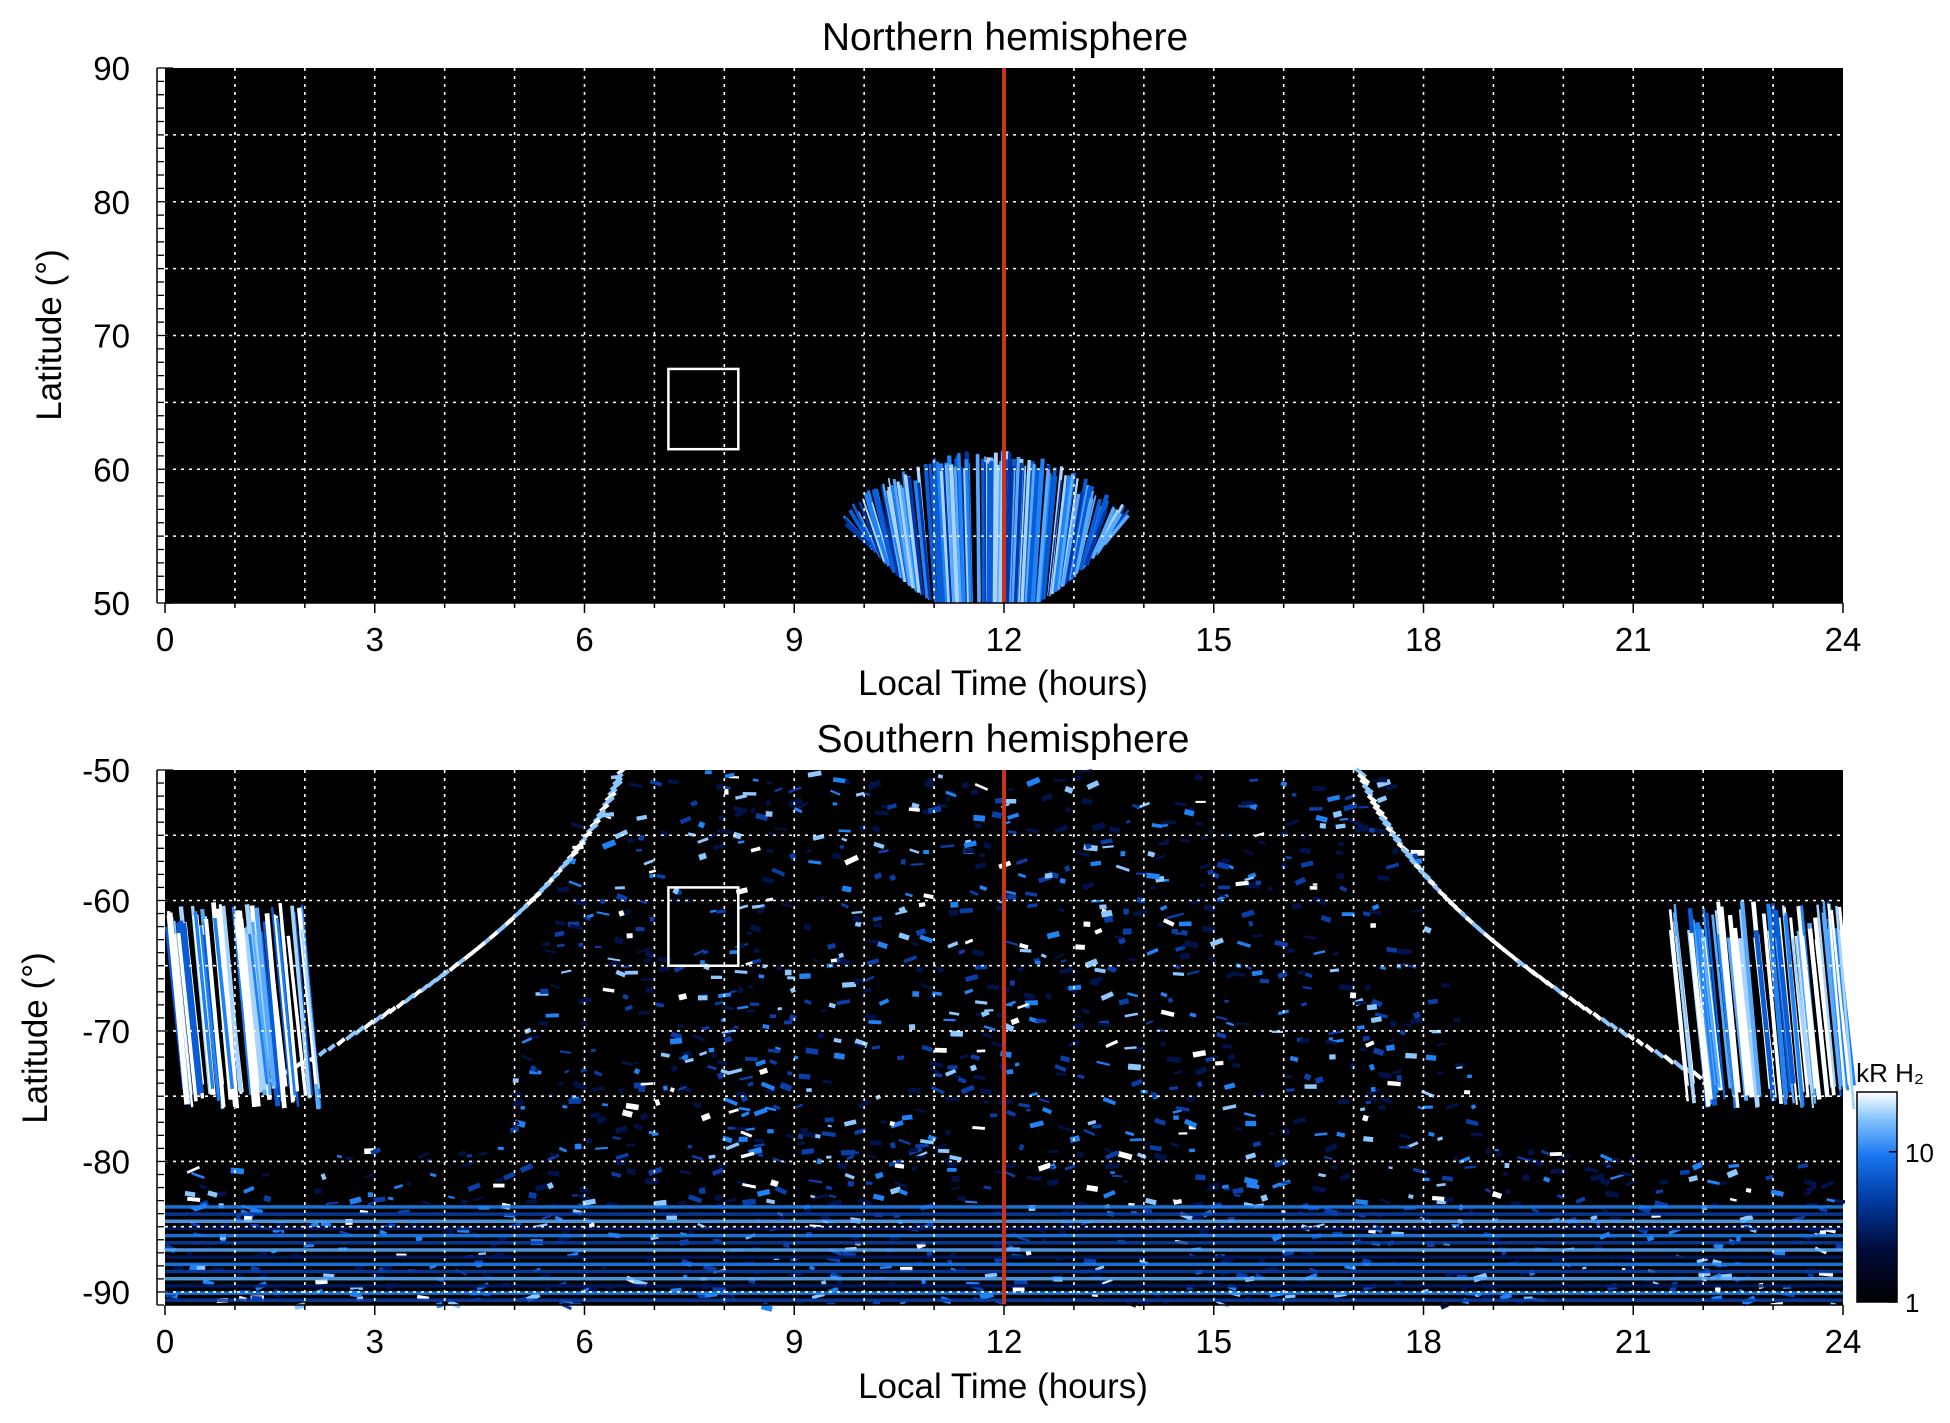 The height and width of the screenshot is (1423, 1950). What do you see at coordinates (1005, 37) in the screenshot?
I see `north-title: Northern hemisphere` at bounding box center [1005, 37].